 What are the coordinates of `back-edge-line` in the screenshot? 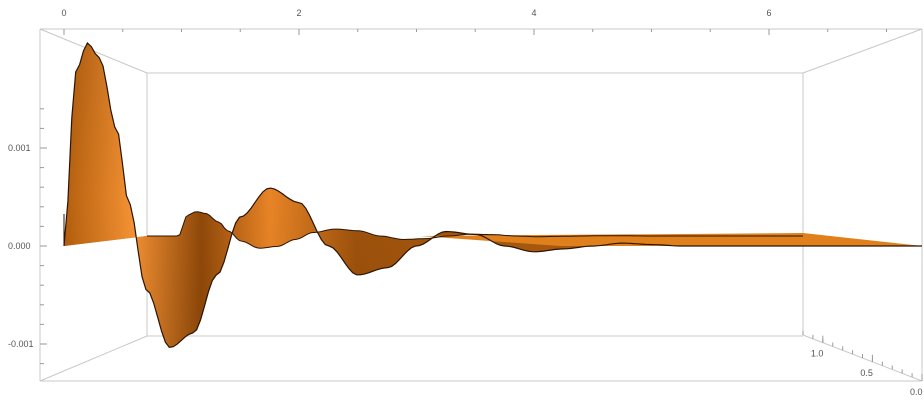 It's located at (475, 230).